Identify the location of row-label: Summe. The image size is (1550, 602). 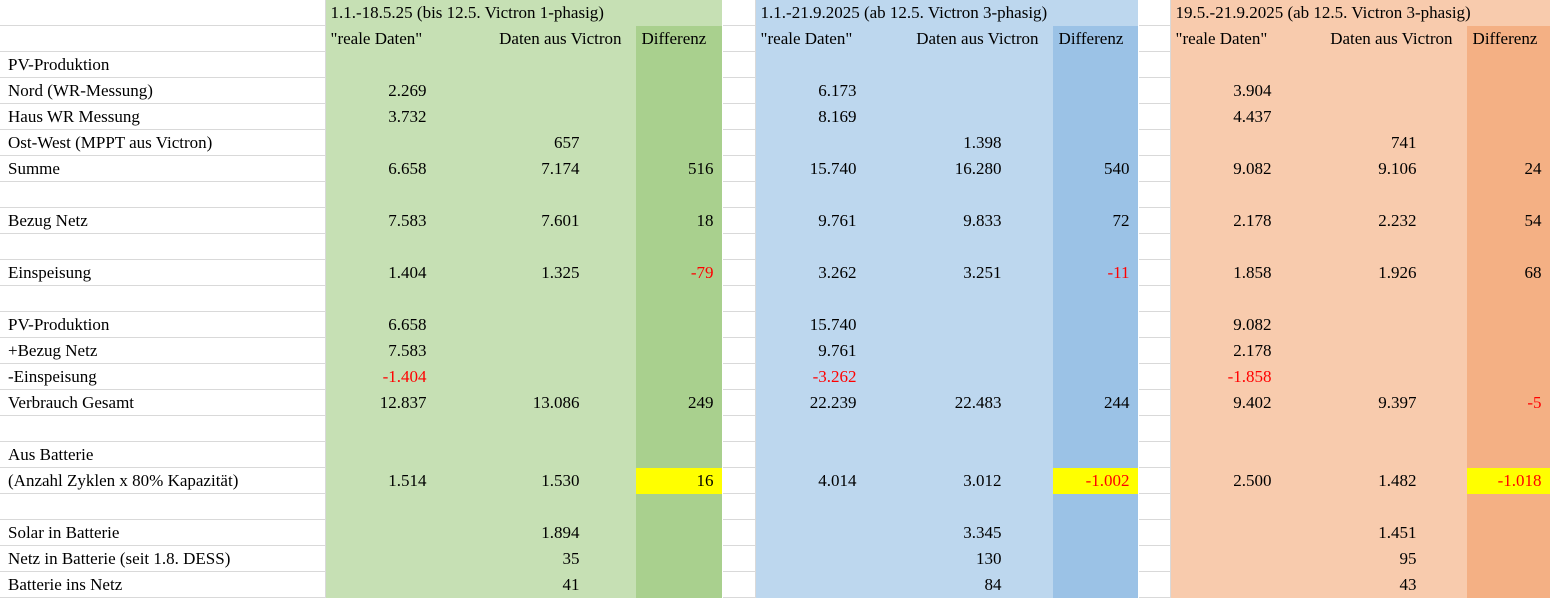
(163, 168).